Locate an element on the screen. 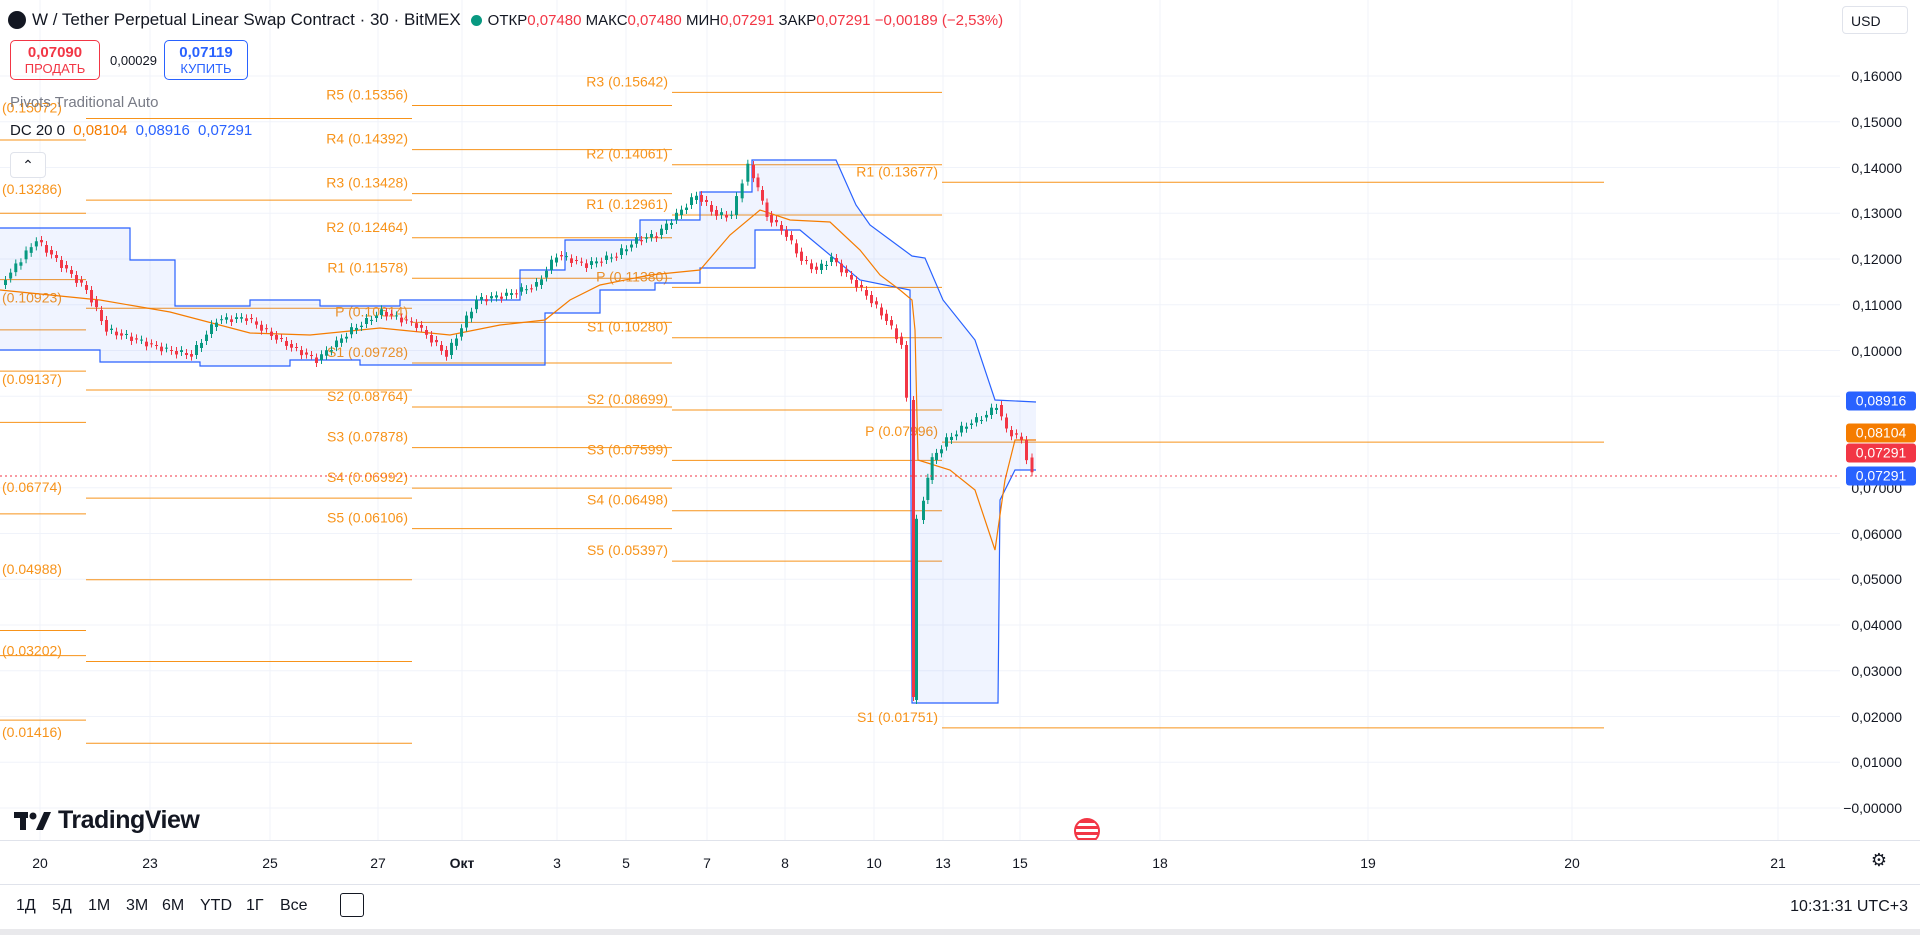 This screenshot has height=935, width=1920. range-button: Все is located at coordinates (294, 905).